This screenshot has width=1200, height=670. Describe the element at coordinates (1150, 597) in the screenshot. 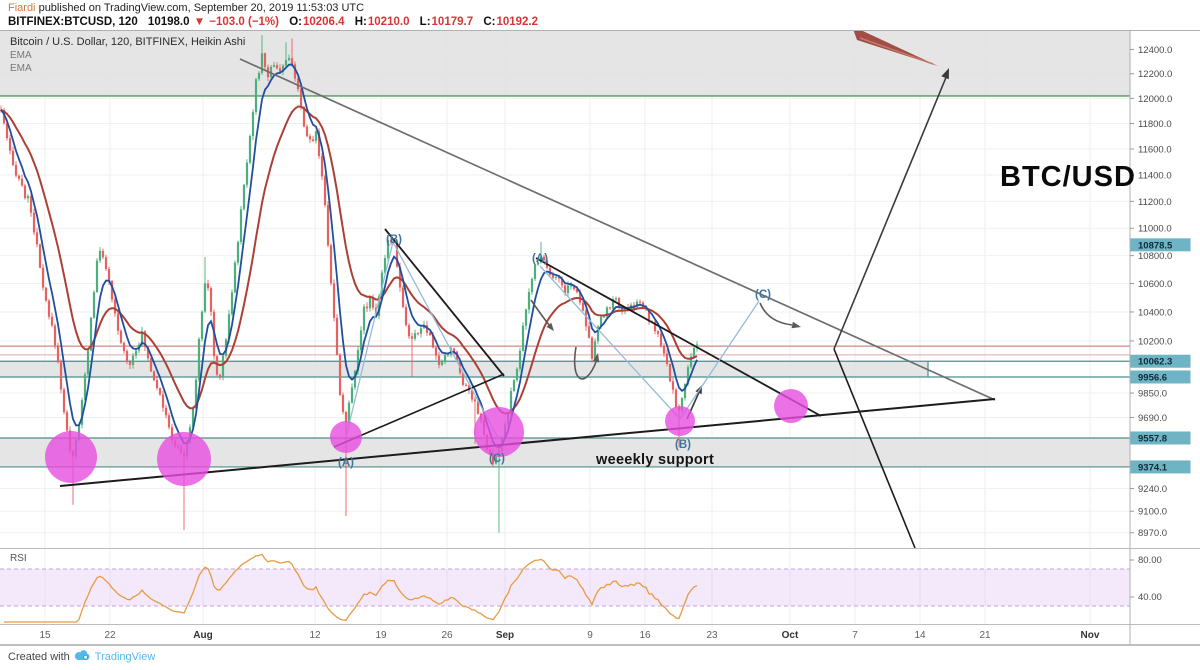

I see `svg-text: 40.00` at that location.